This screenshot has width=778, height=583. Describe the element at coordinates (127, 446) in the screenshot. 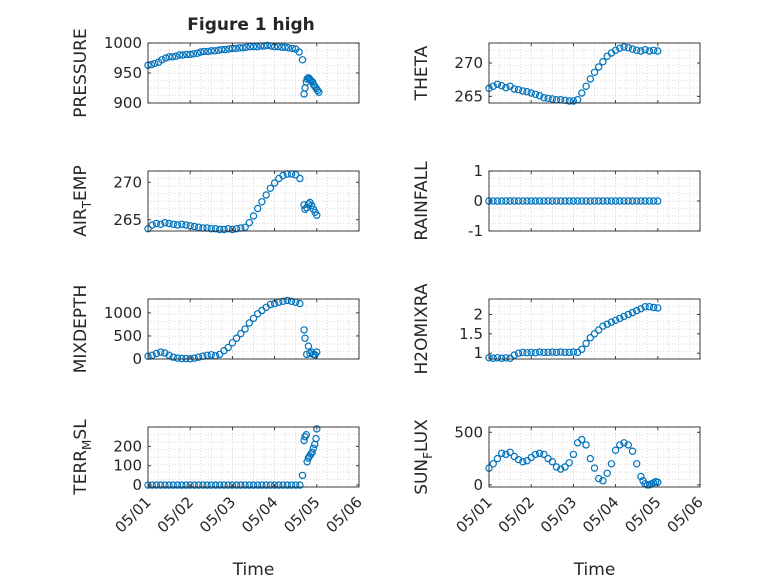

I see `y-tick-label: 200` at that location.